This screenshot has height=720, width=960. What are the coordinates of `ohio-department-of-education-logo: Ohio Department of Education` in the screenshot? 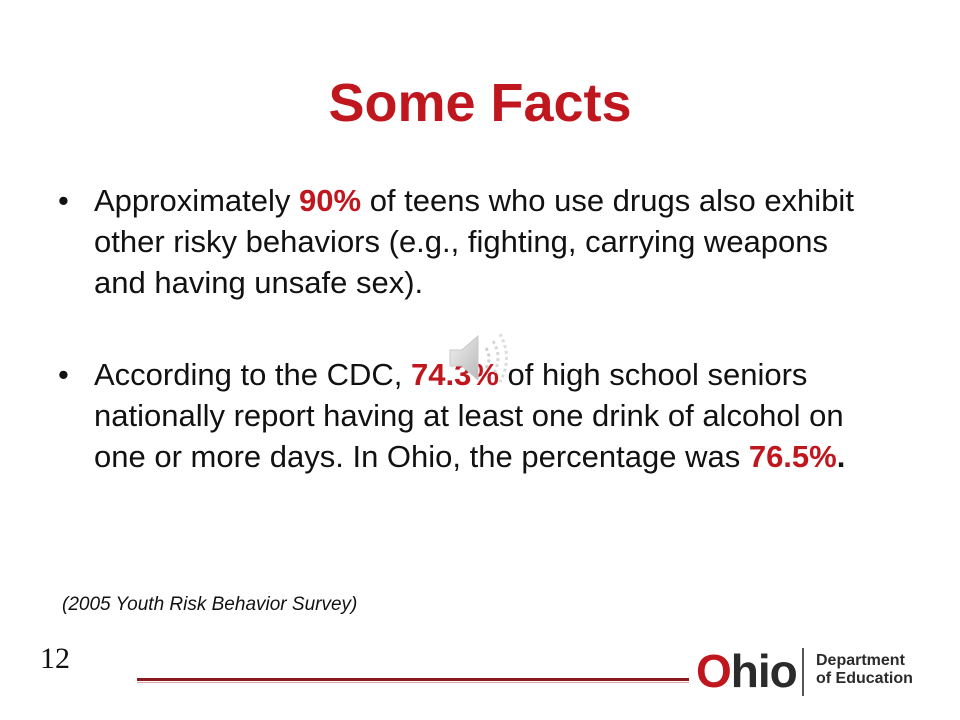 It's located at (809, 672).